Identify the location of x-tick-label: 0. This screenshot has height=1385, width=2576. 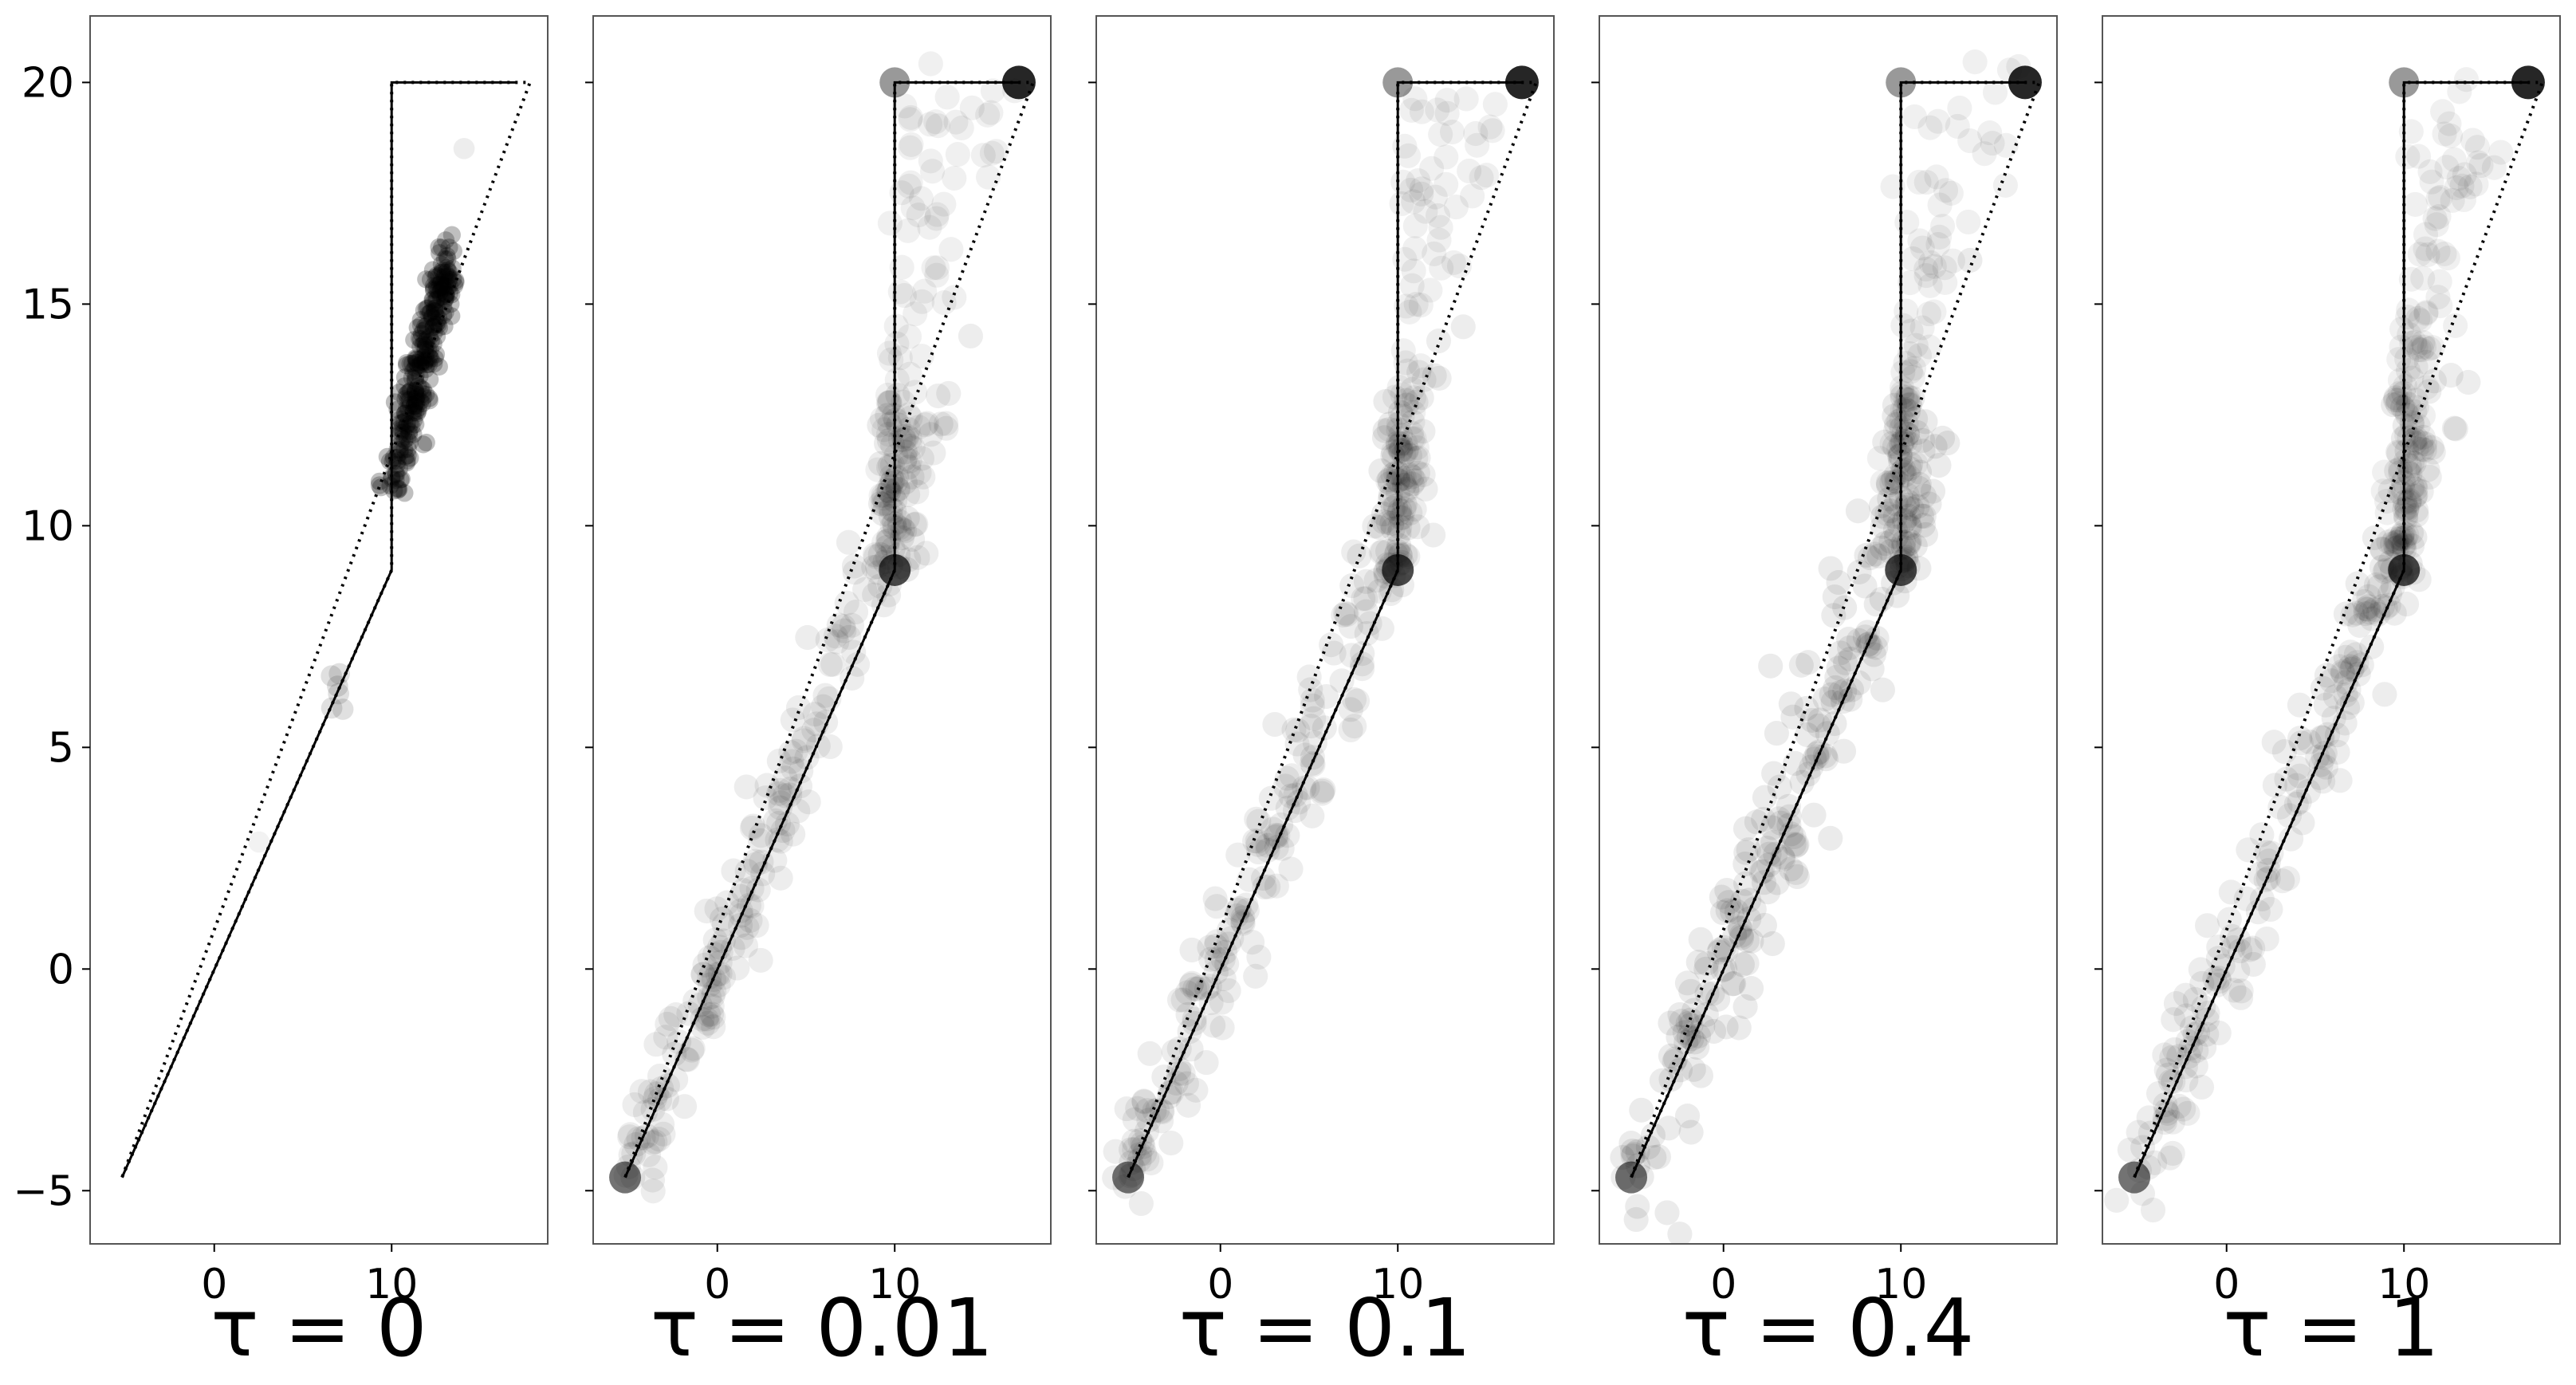
(717, 1285).